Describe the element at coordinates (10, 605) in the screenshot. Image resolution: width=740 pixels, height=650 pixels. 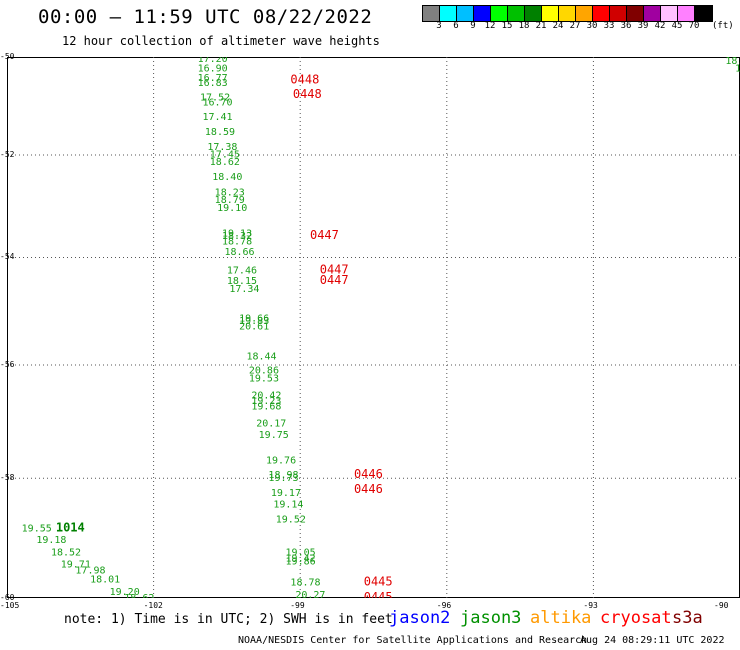
I see `longitude-tick-label: -105` at that location.